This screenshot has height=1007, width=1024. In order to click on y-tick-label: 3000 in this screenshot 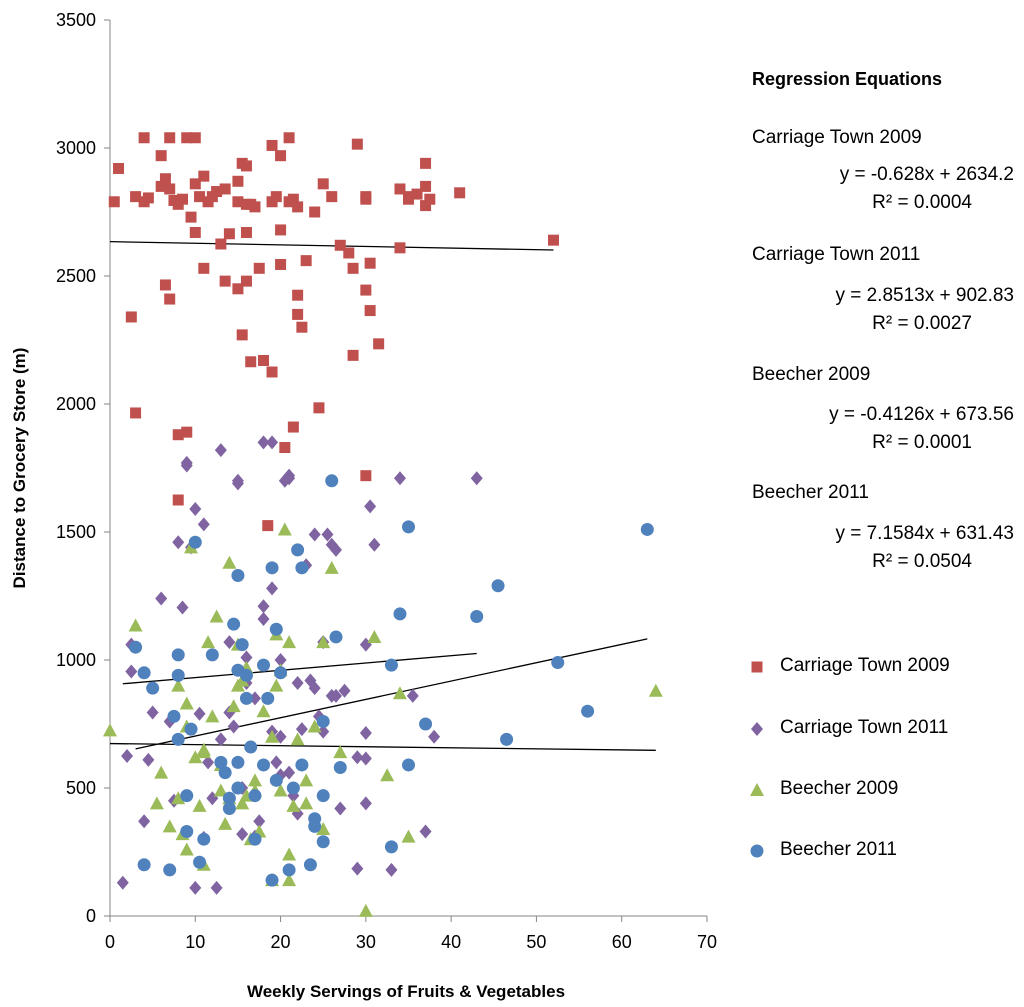, I will do `click(76, 148)`.